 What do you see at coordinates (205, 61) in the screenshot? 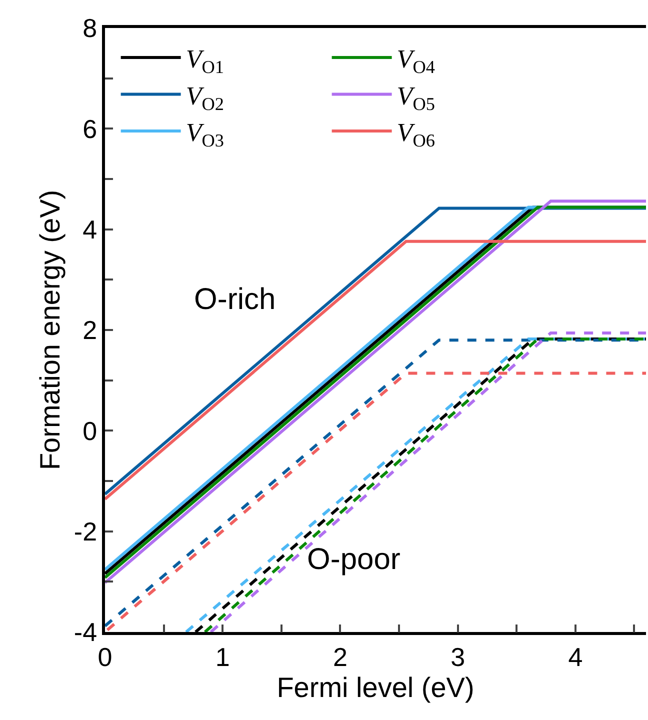
I see `legend-label: V$_{O1}$` at bounding box center [205, 61].